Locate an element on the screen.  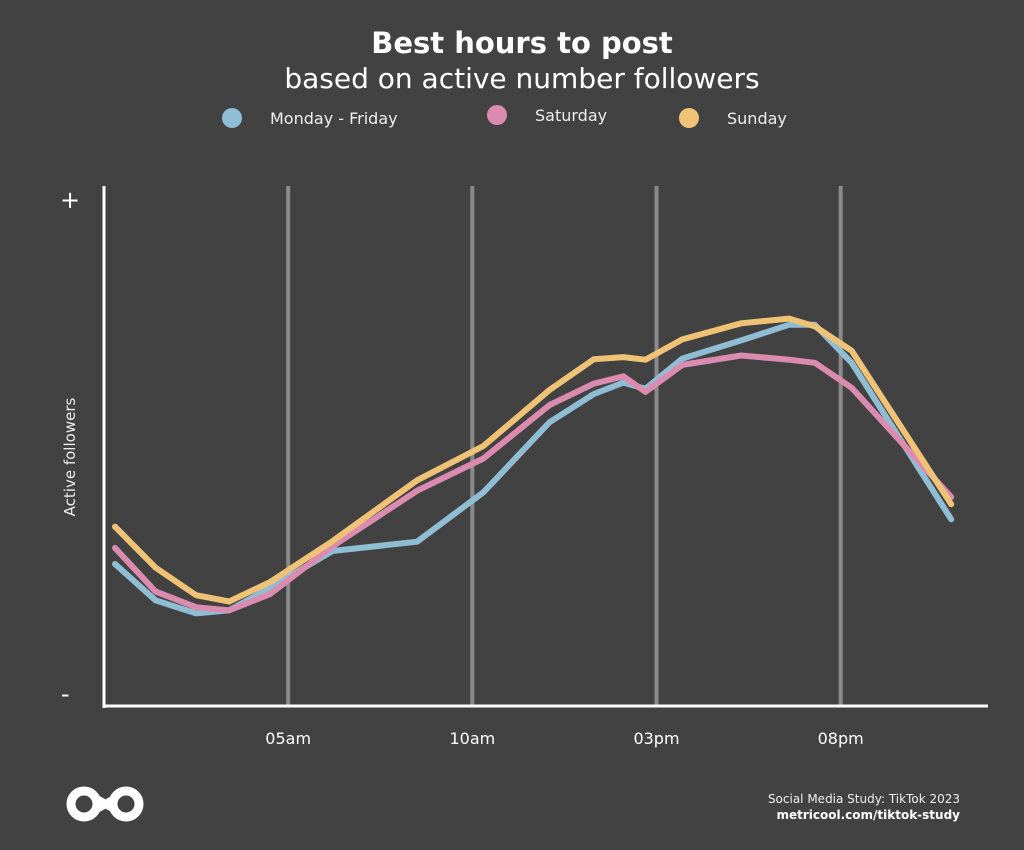
footer-link: metricool.com/tiktok-study is located at coordinates (868, 815).